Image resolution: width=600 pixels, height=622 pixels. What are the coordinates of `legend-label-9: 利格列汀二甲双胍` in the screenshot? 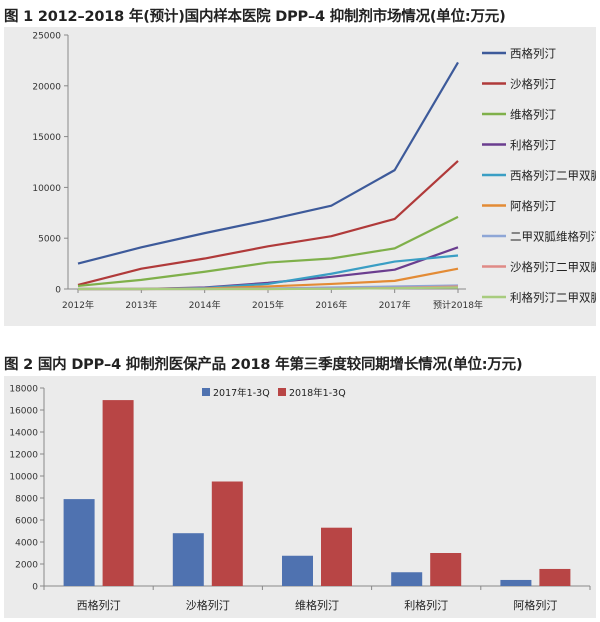 It's located at (553, 298).